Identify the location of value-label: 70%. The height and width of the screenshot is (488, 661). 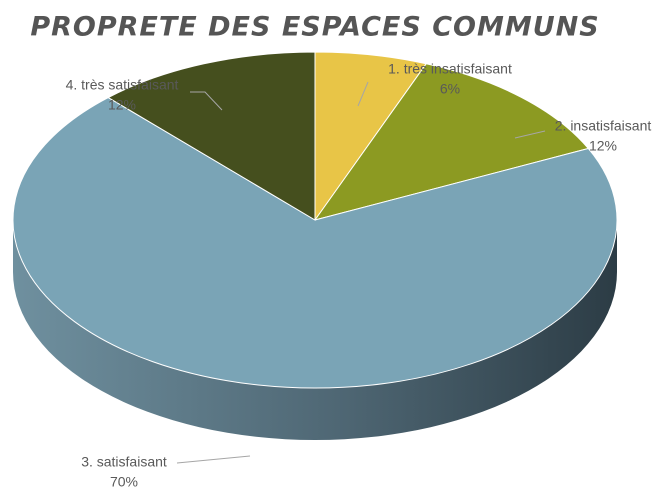
(124, 481).